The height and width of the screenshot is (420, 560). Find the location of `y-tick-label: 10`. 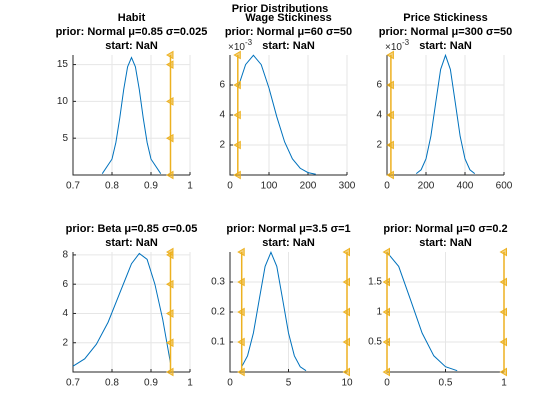

y-tick-label: 10 is located at coordinates (63, 101).